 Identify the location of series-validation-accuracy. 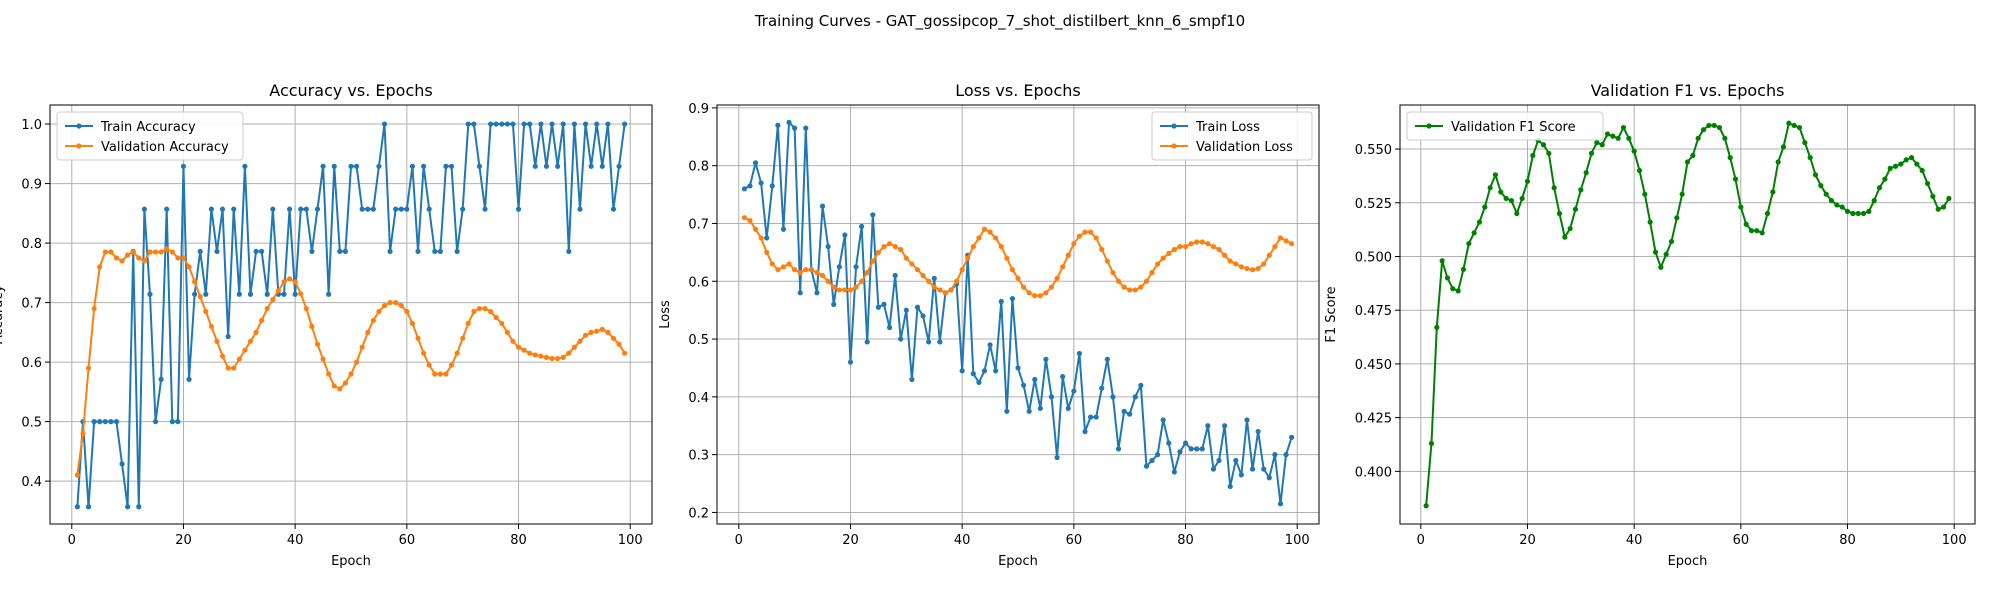
(351, 362).